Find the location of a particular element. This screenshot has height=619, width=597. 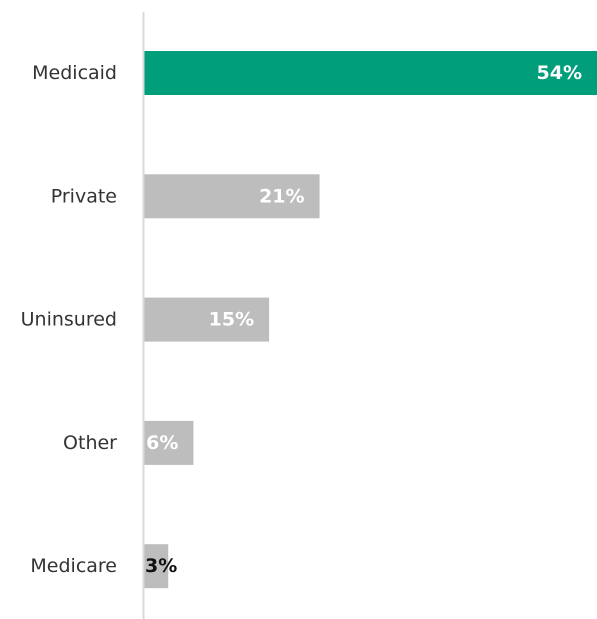

value-label-medicaid: 54% is located at coordinates (559, 73).